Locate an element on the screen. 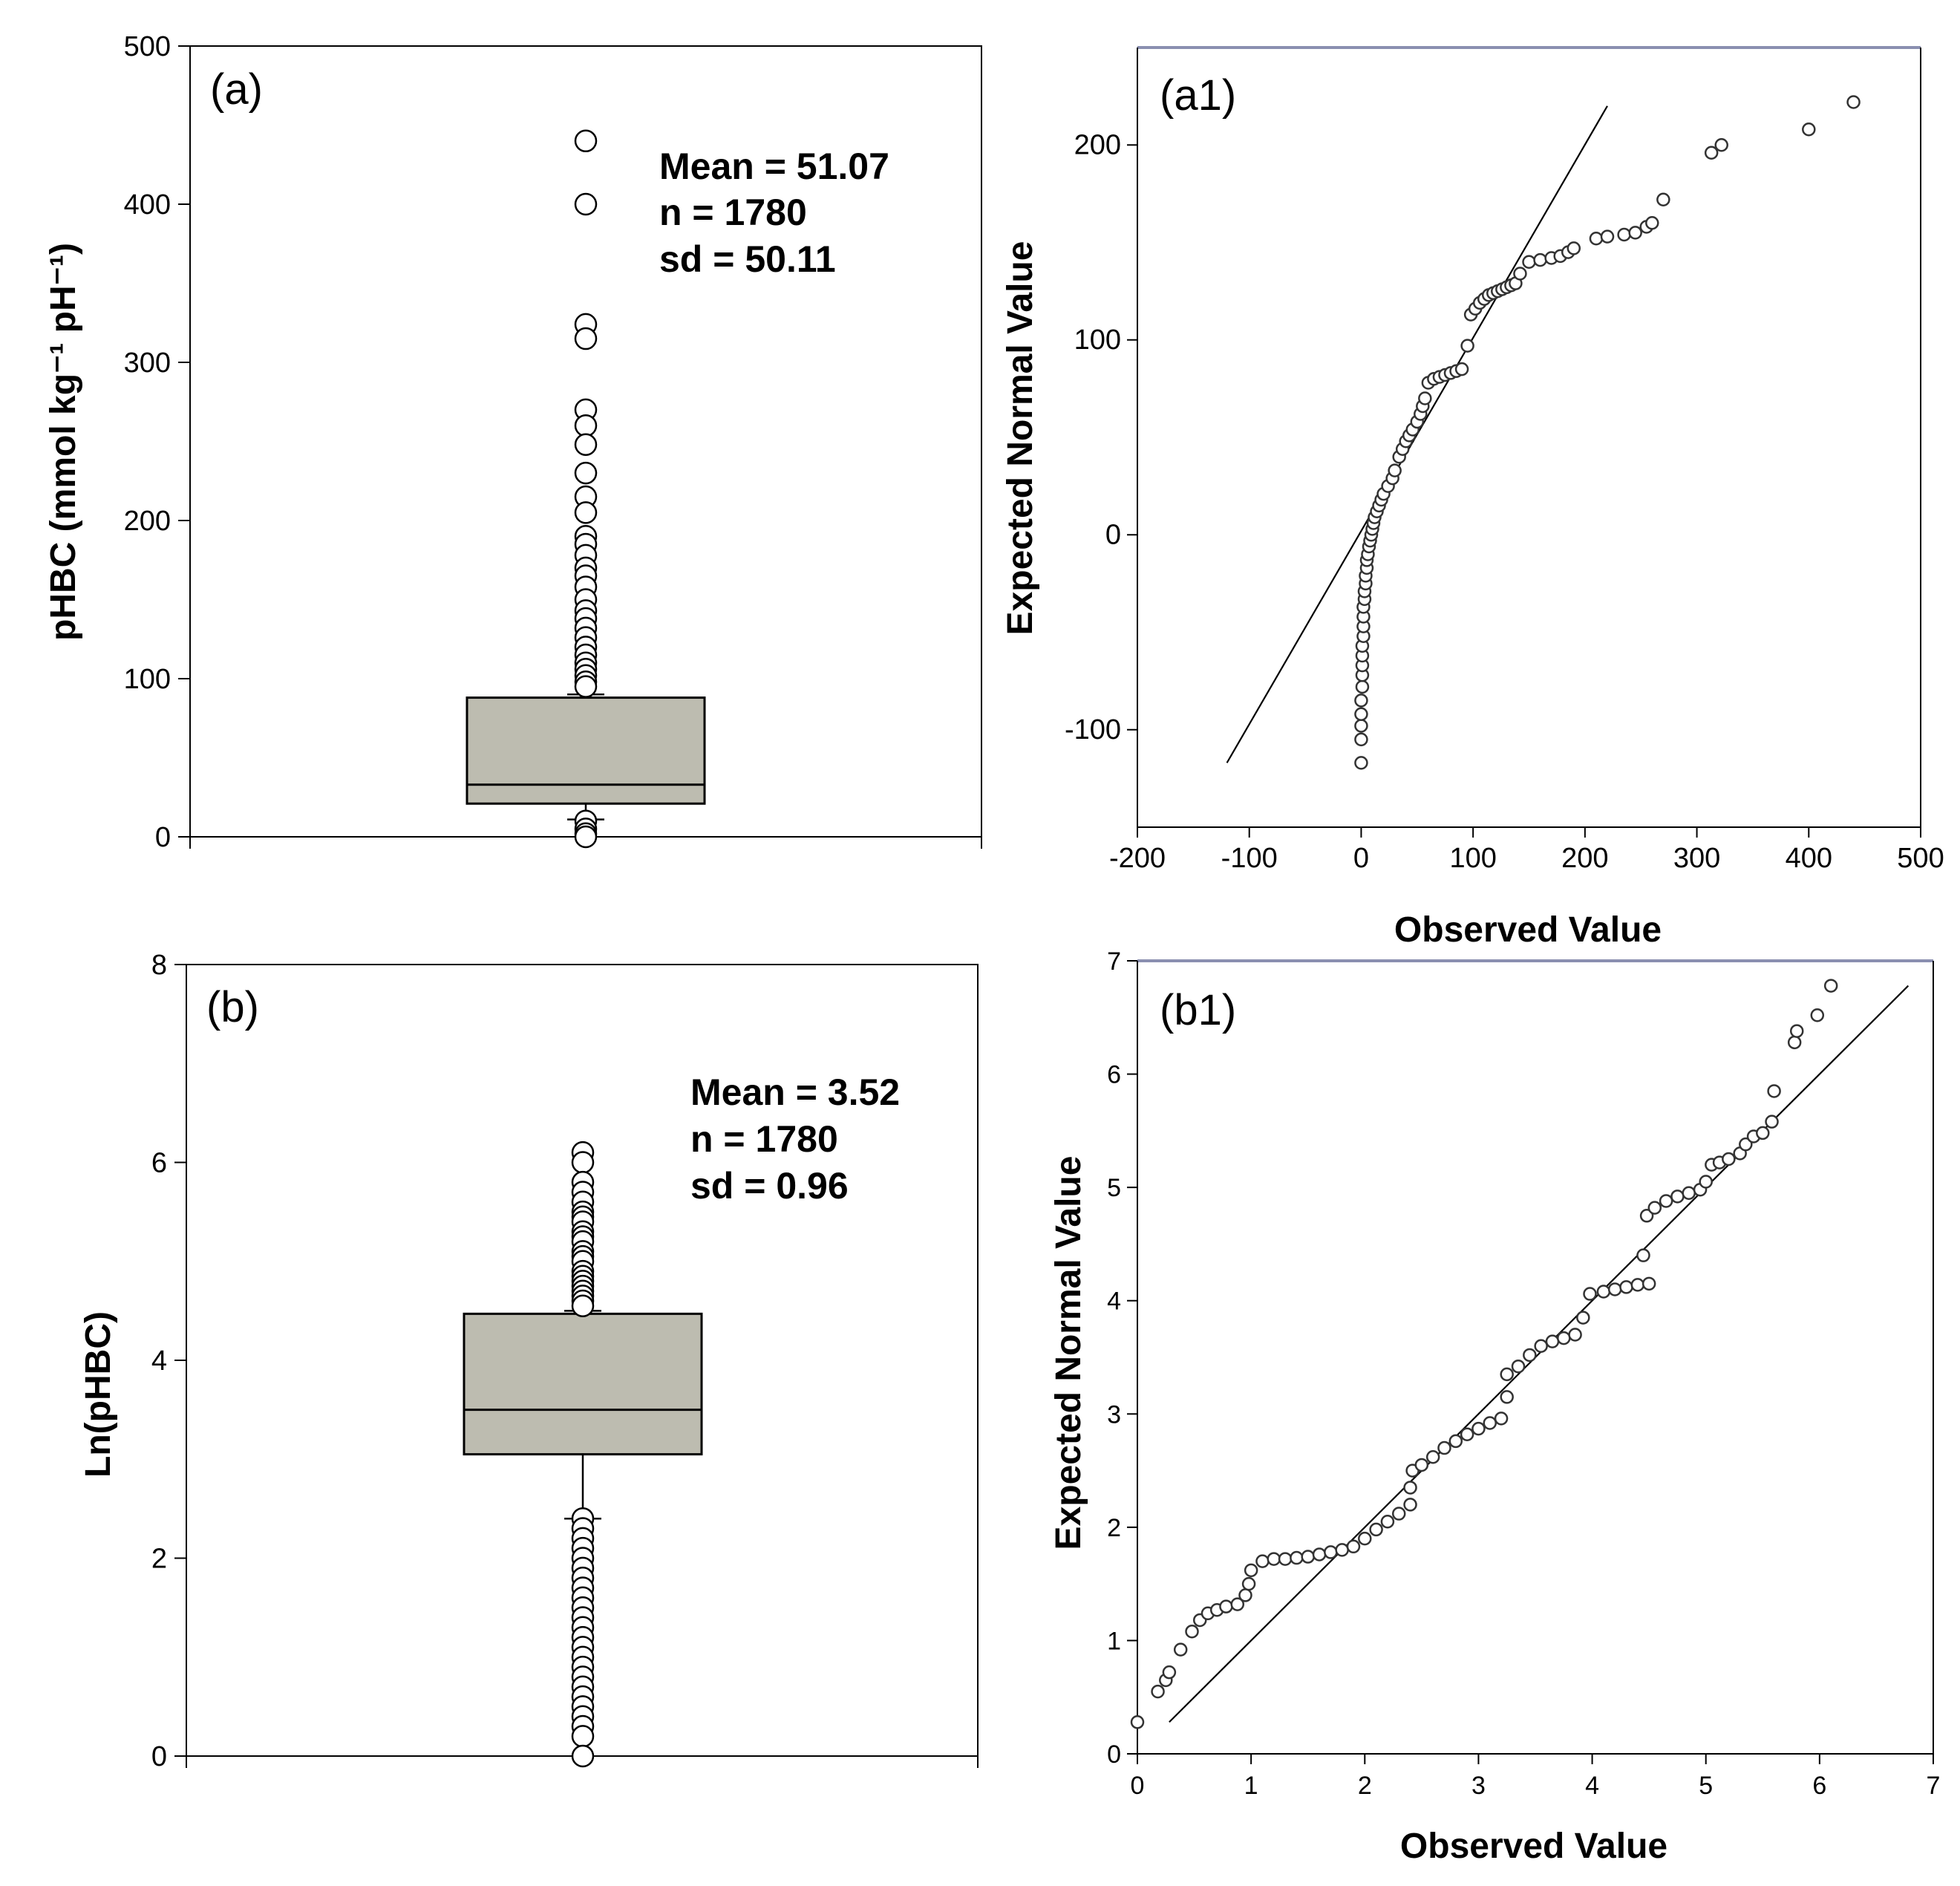 This screenshot has width=1960, height=1886. normal-reference-line is located at coordinates (1539, 1354).